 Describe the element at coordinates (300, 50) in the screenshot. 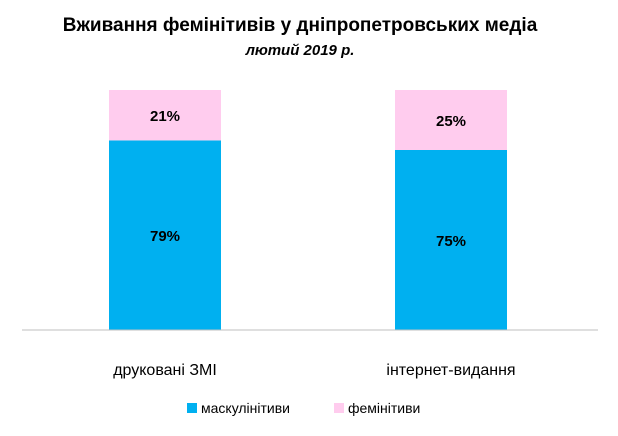

I see `chart-subtitle: лютий 2019 р.` at that location.